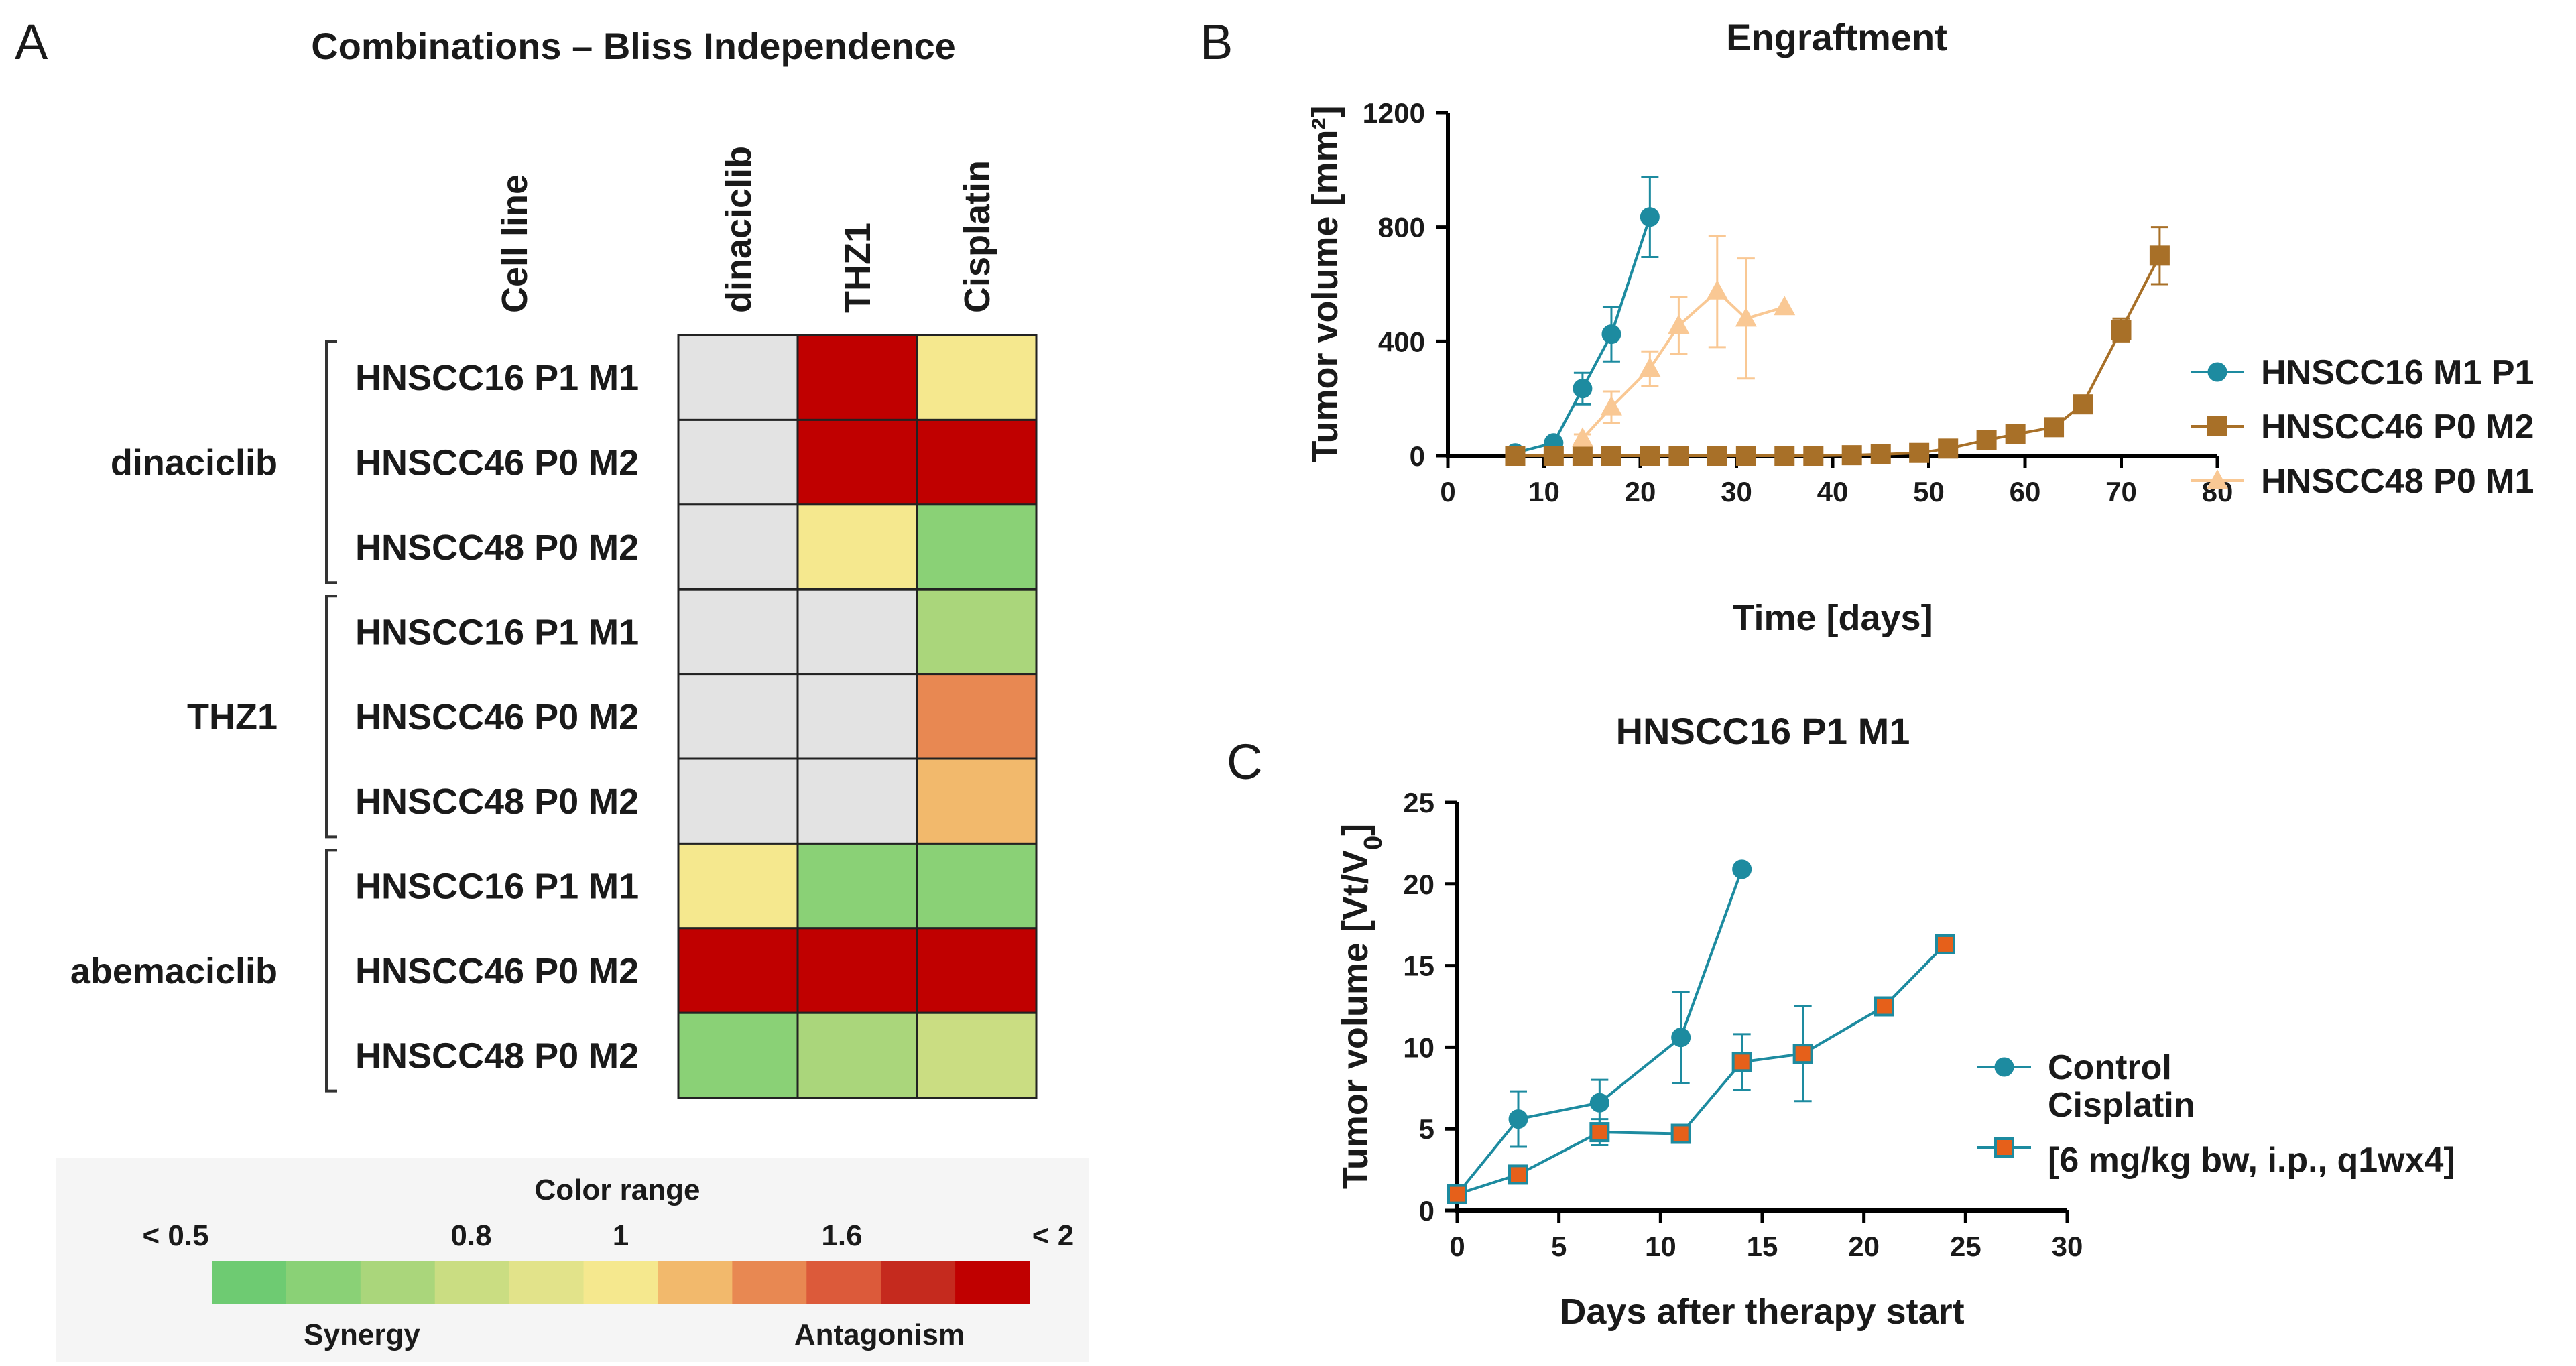 This screenshot has width=2576, height=1366. Describe the element at coordinates (497, 971) in the screenshot. I see `row-label: HNSCC46 P0 M2` at that location.